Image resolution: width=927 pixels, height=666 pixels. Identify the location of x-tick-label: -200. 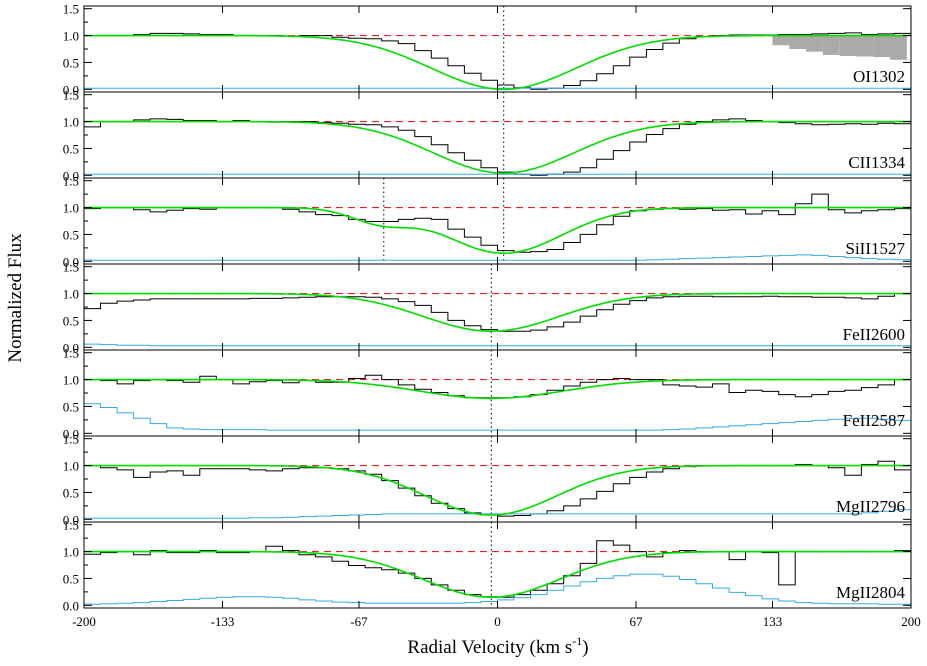
(84, 621).